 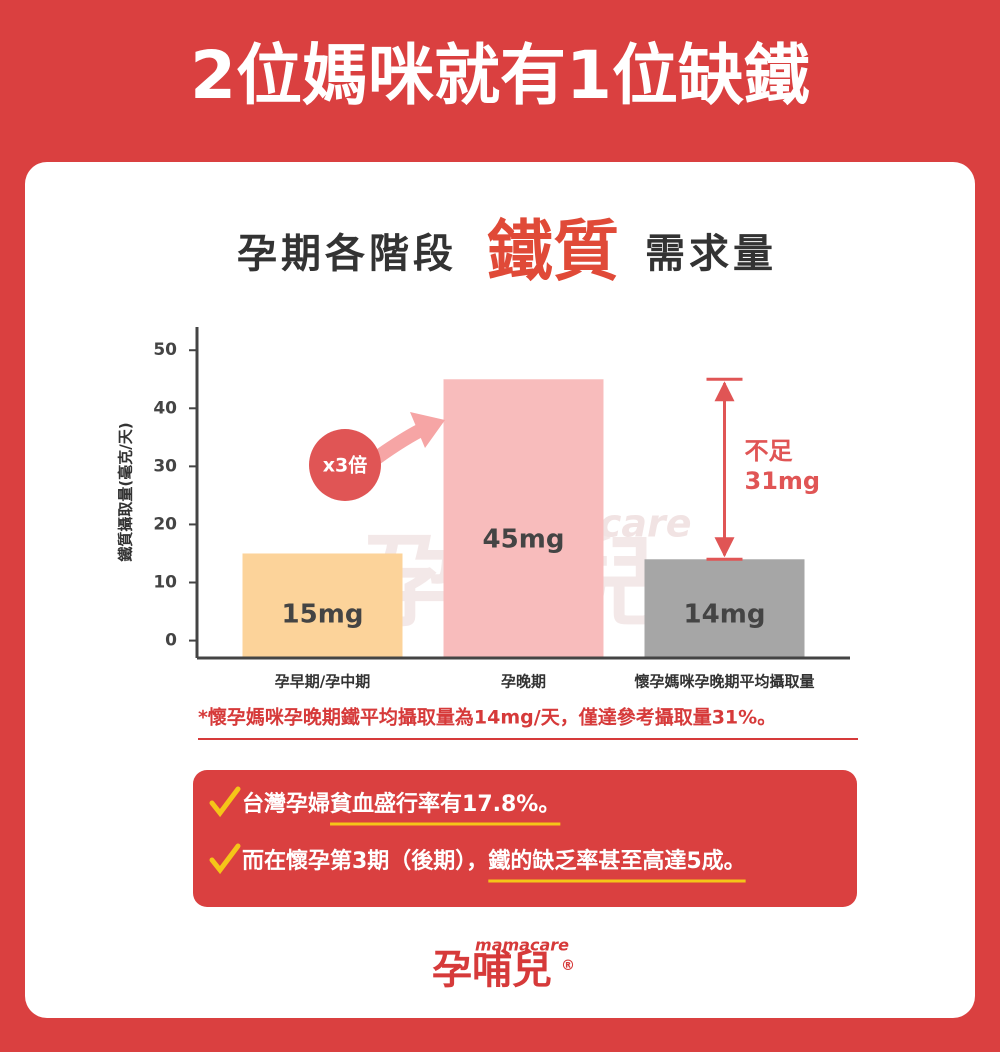 What do you see at coordinates (286, 804) in the screenshot?
I see `fact-text: 台灣孕婦` at bounding box center [286, 804].